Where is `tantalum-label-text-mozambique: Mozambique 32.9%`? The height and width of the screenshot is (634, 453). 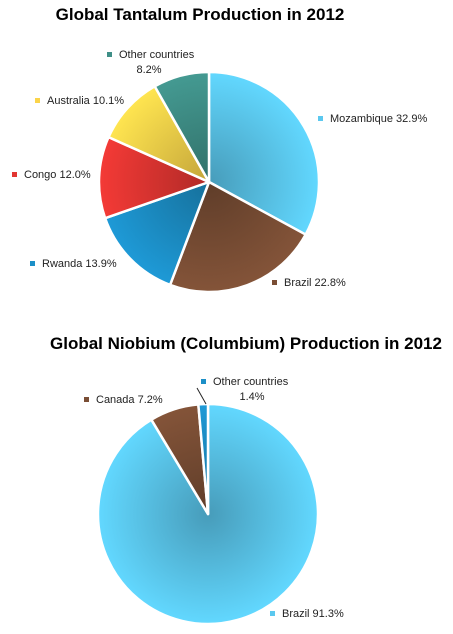
tantalum-label-text-mozambique: Mozambique 32.9% is located at coordinates (378, 119).